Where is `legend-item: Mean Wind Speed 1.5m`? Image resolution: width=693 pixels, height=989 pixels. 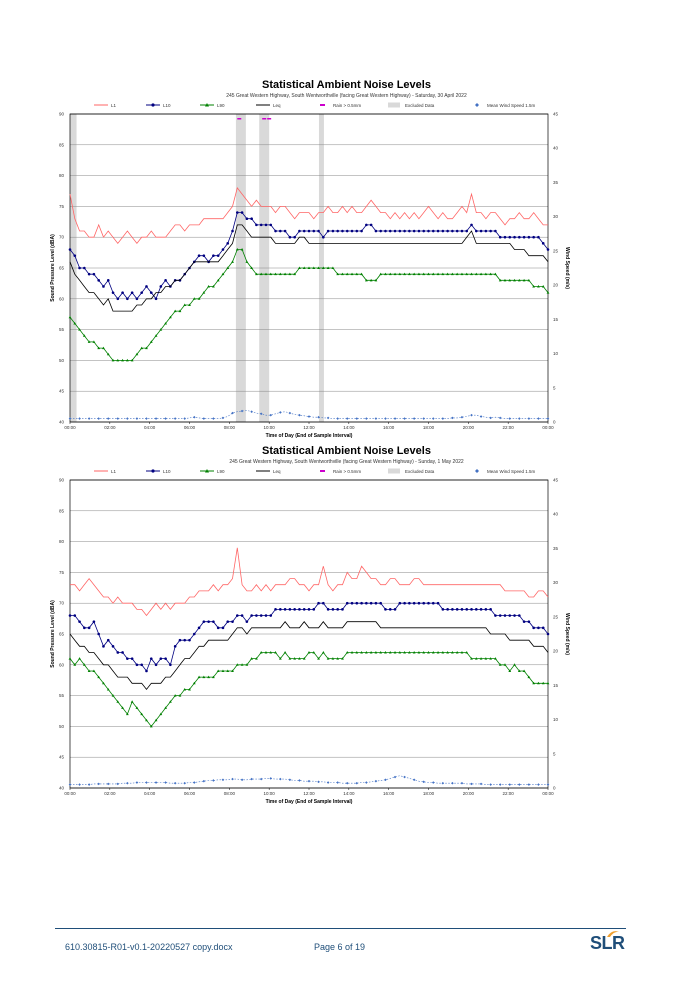
legend-item: Mean Wind Speed 1.5m is located at coordinates (505, 105).